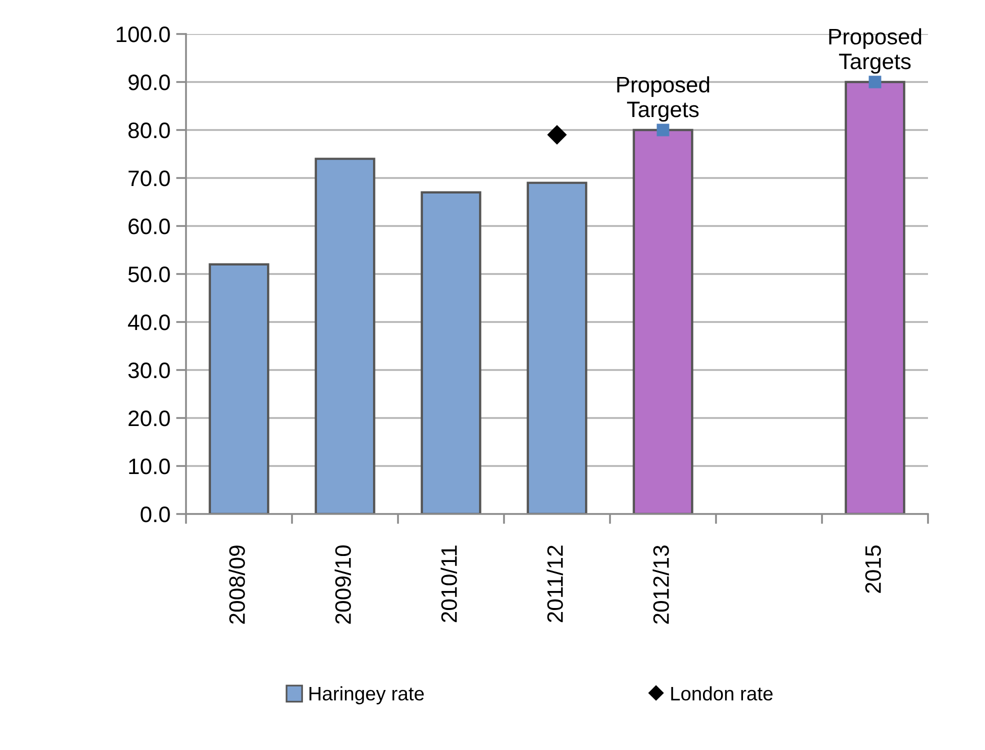 Image resolution: width=985 pixels, height=750 pixels. What do you see at coordinates (554, 584) in the screenshot?
I see `x-tick-label: 2011/12` at bounding box center [554, 584].